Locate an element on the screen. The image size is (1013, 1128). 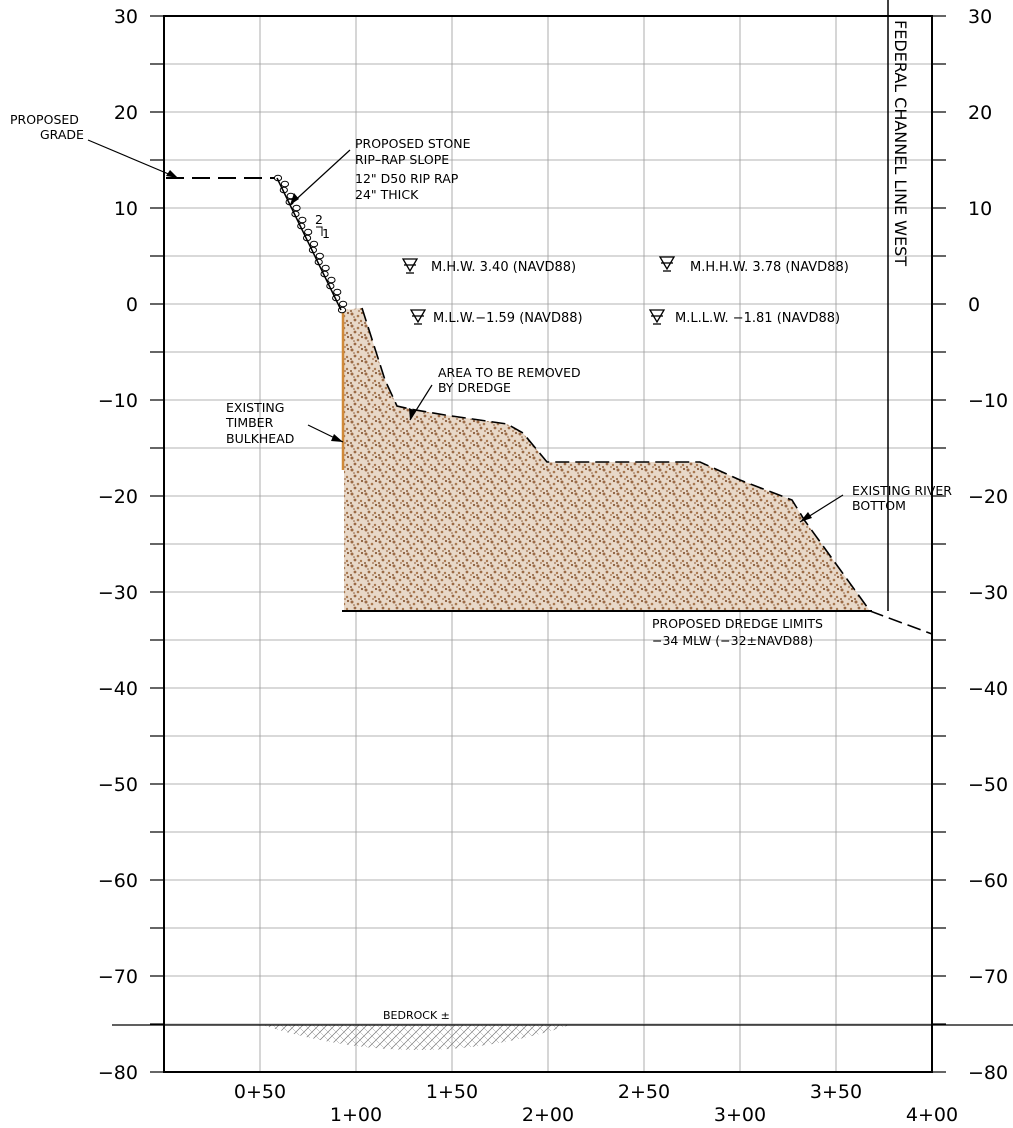
elevation-tick-label-left: 20 is located at coordinates (126, 113).